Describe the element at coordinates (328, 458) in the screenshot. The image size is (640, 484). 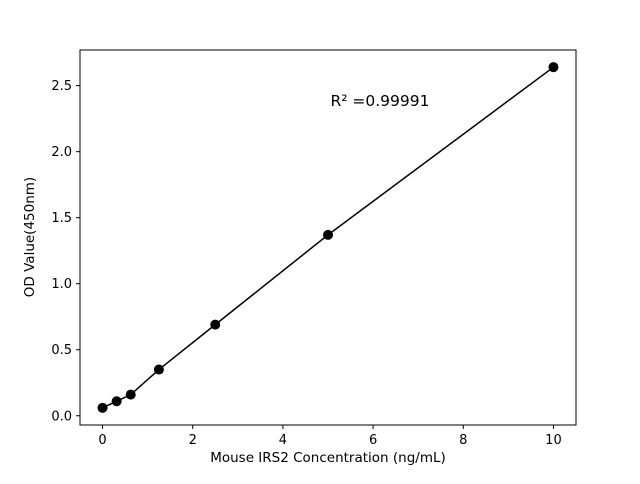
I see `x-axis-label: Mouse IRS2 Concentration (ng/mL)` at that location.